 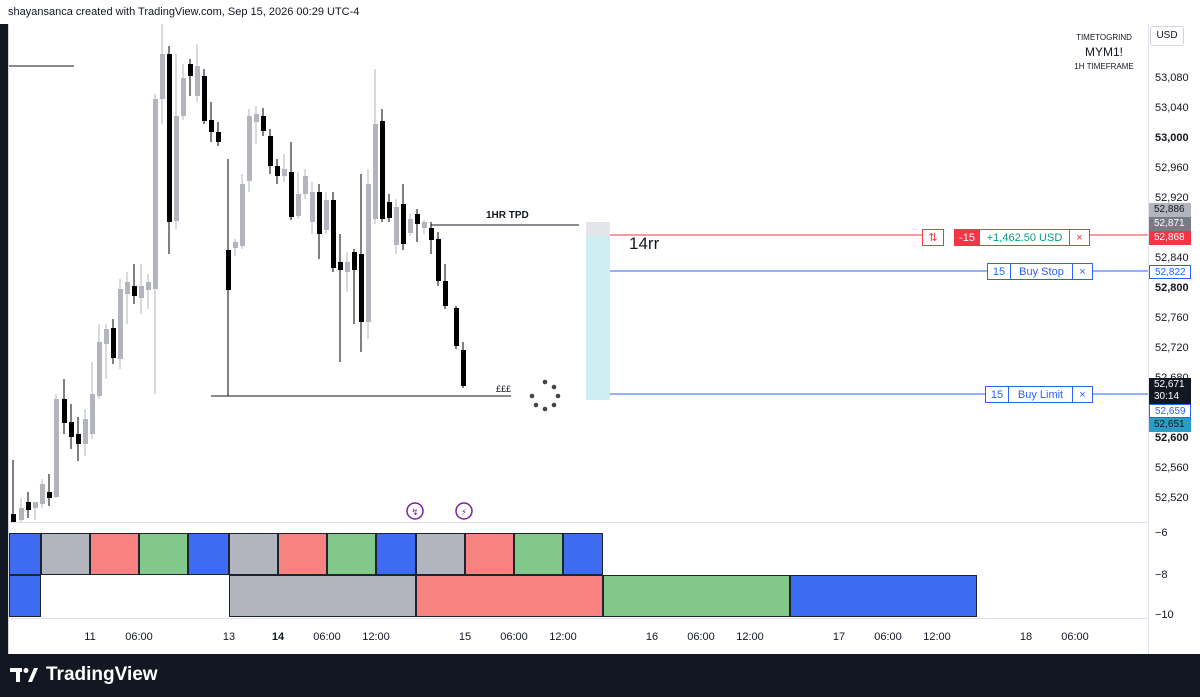 I want to click on time-tick: 13, so click(x=229, y=637).